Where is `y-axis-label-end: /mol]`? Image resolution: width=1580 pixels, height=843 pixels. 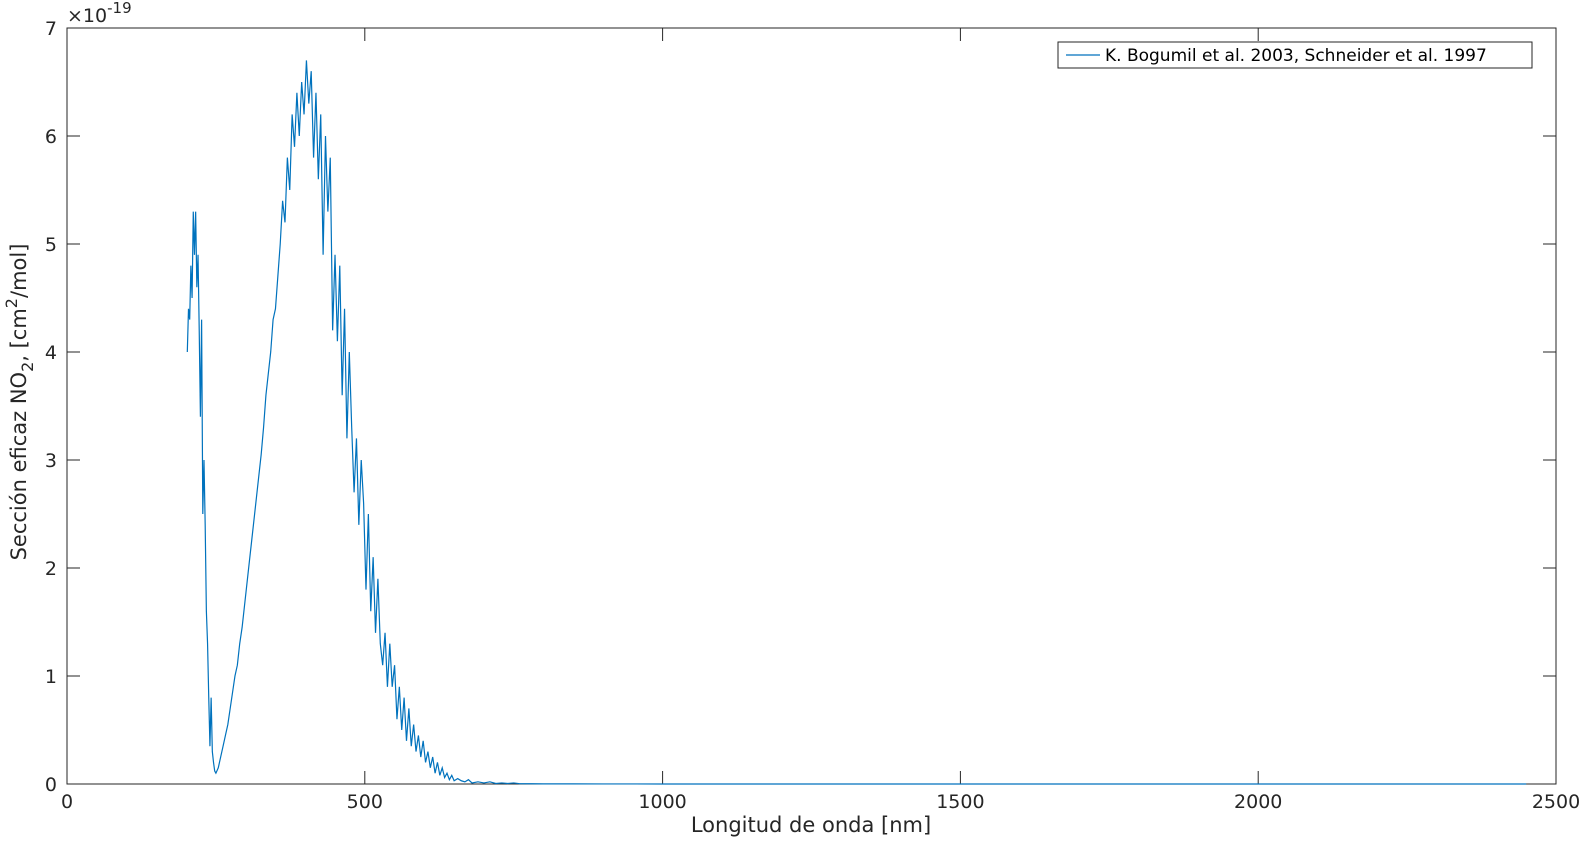
y-axis-label-end: /mol] is located at coordinates (19, 271).